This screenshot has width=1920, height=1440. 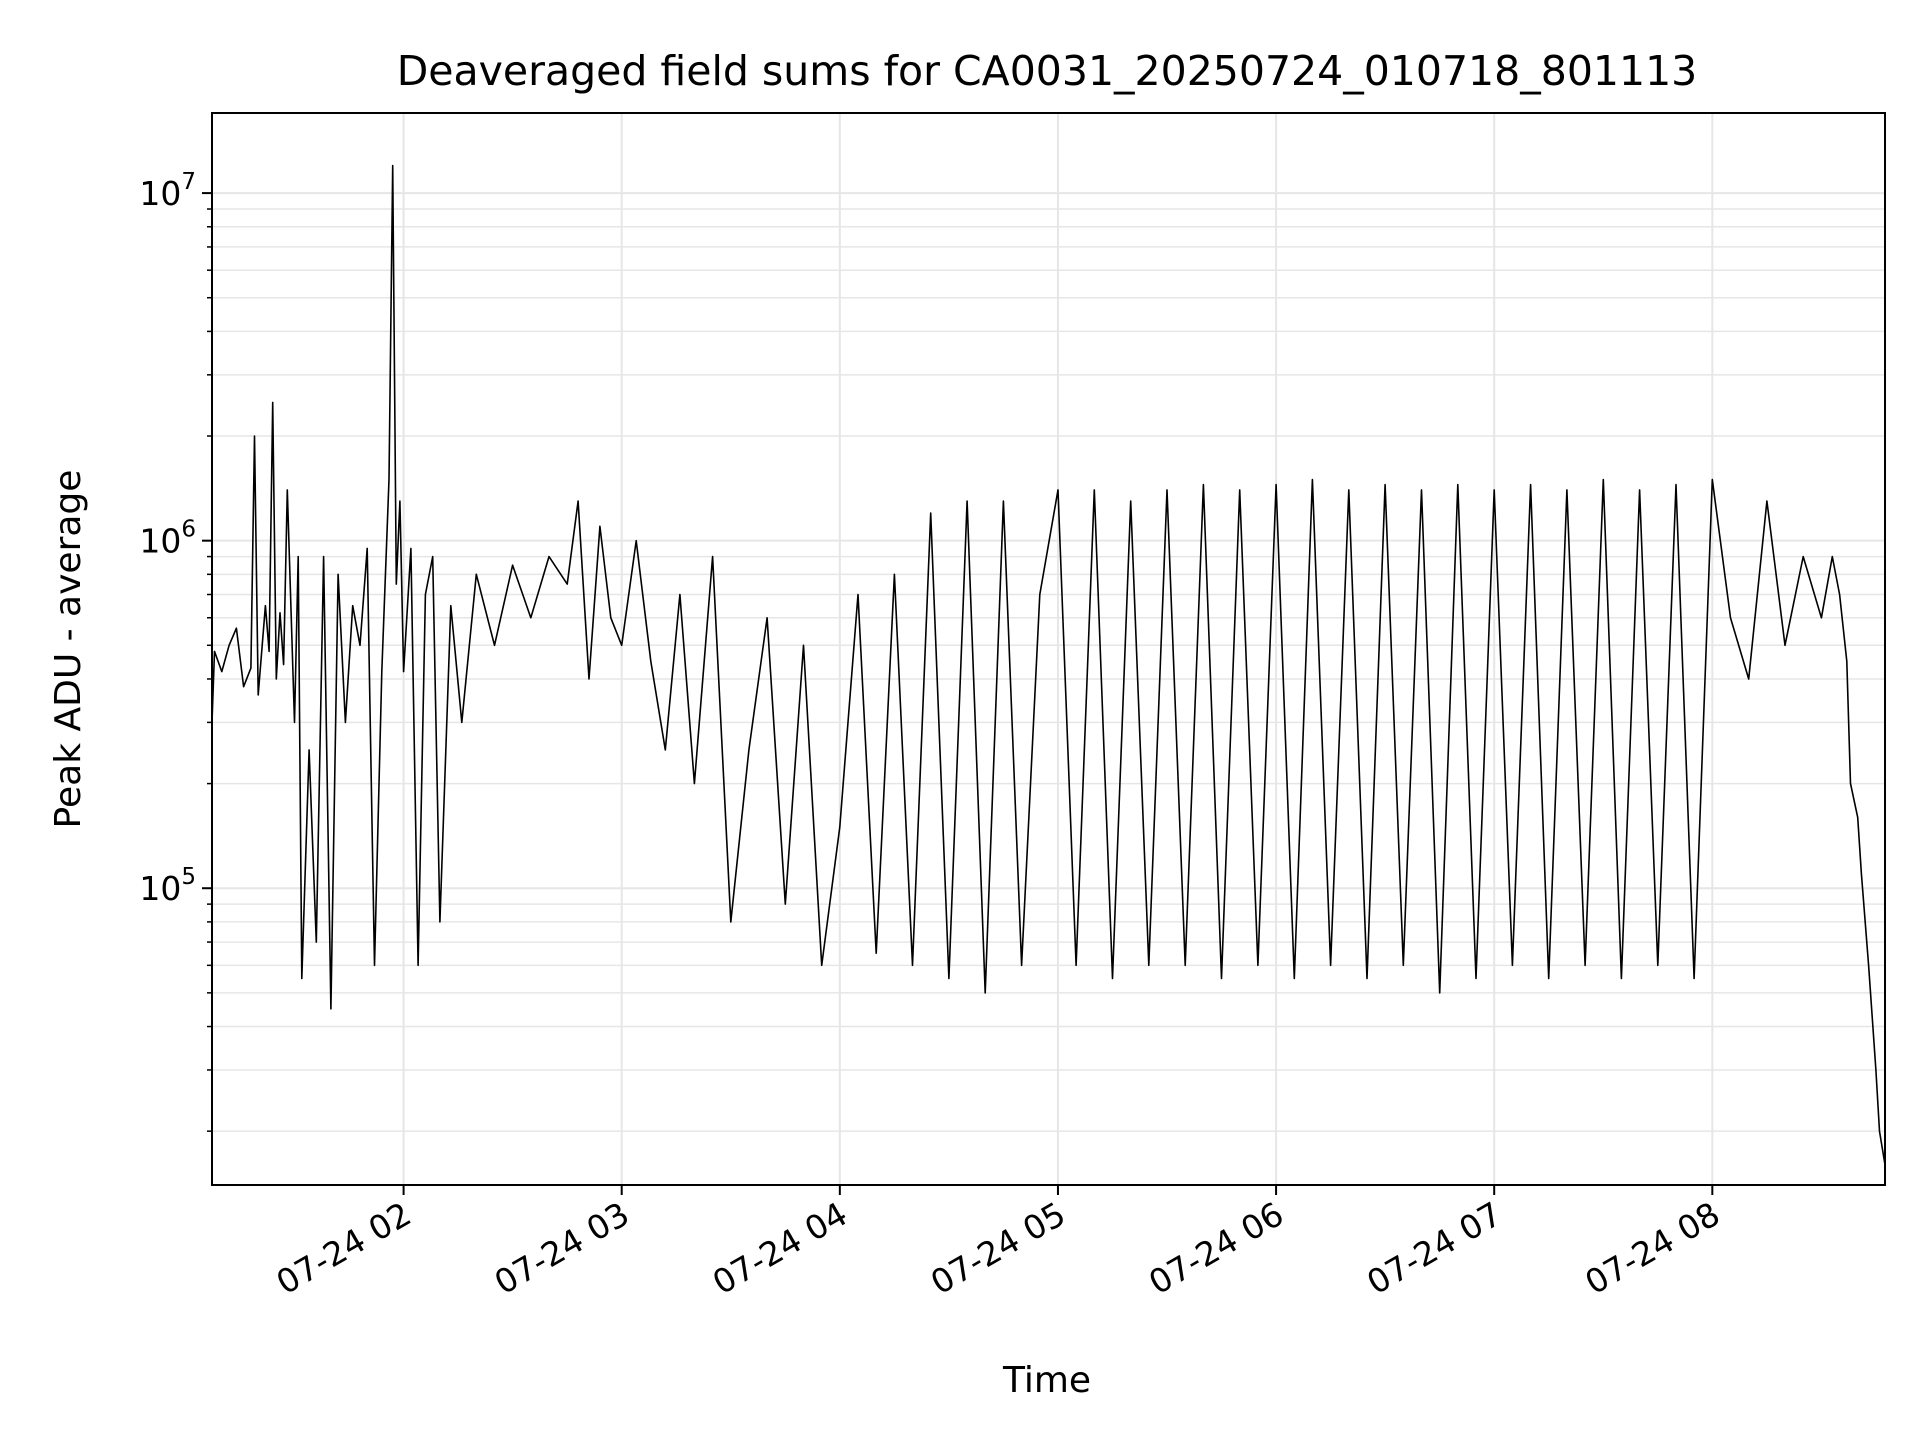 I want to click on y-tick-label: 10⁶, so click(x=167, y=539).